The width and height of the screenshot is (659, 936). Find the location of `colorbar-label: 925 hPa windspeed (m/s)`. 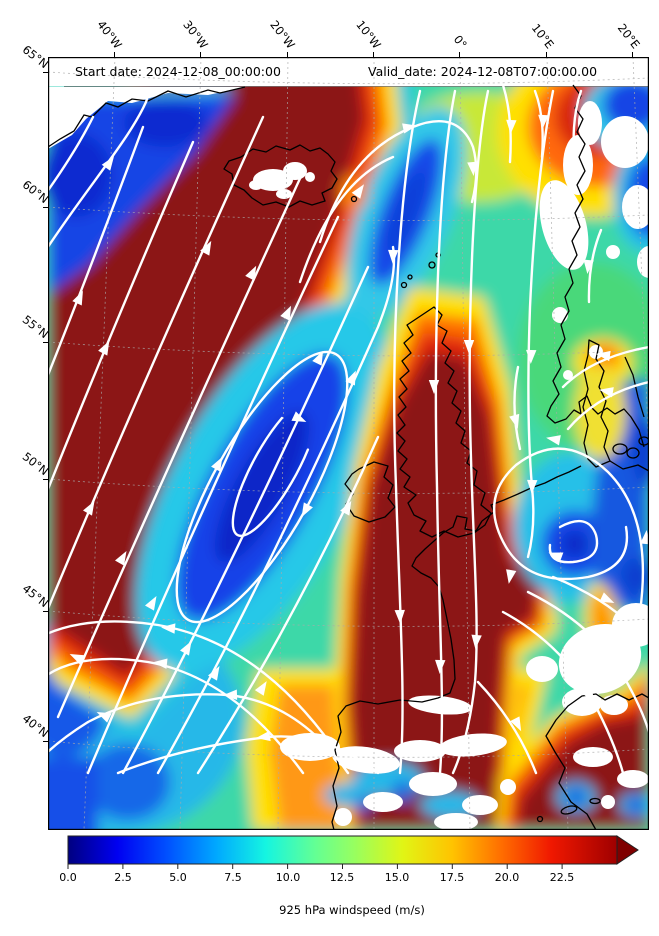

colorbar-label: 925 hPa windspeed (m/s) is located at coordinates (352, 910).